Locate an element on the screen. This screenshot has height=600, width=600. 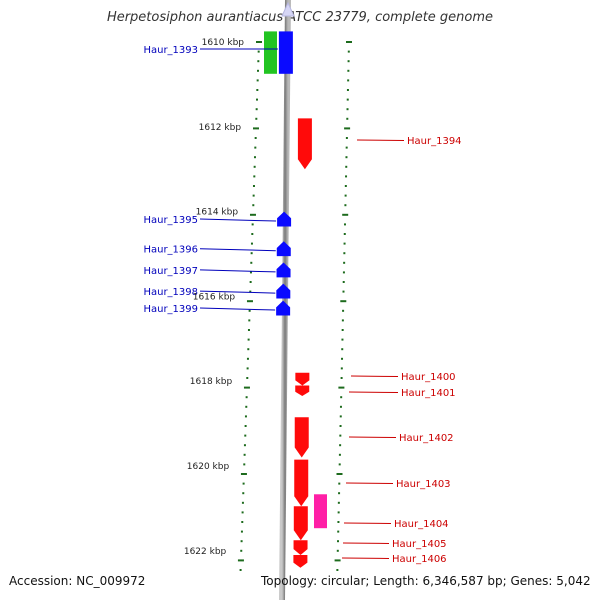
gene-features is located at coordinates (295, 299).